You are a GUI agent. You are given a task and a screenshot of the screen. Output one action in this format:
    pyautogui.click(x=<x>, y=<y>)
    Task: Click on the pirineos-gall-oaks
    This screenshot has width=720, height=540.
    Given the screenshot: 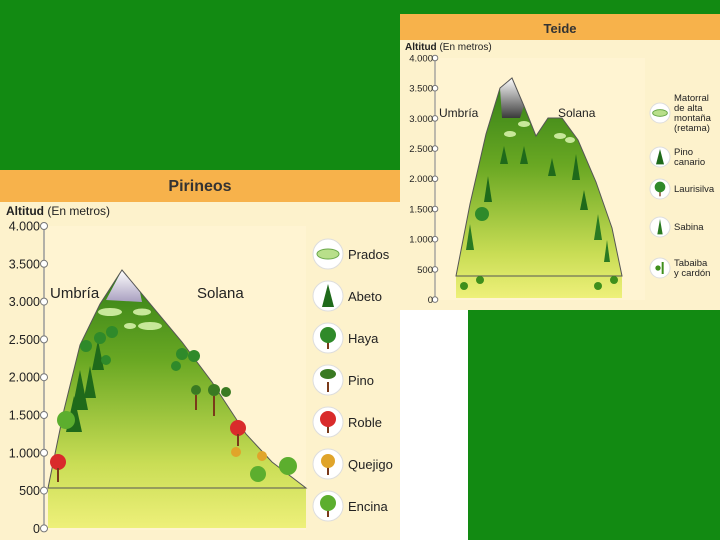 What is the action you would take?
    pyautogui.click(x=249, y=454)
    